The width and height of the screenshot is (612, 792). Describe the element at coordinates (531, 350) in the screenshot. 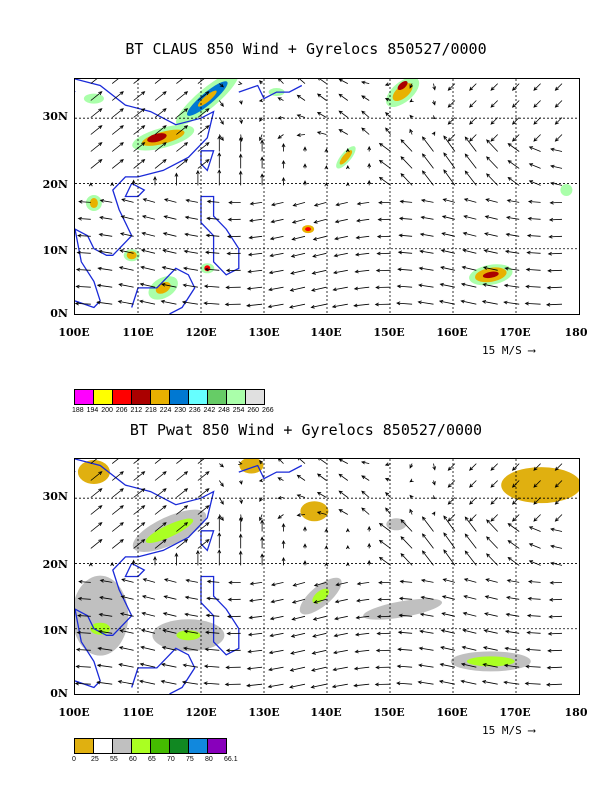

I see `panel1-scale-arrow-icon: ⟶` at that location.